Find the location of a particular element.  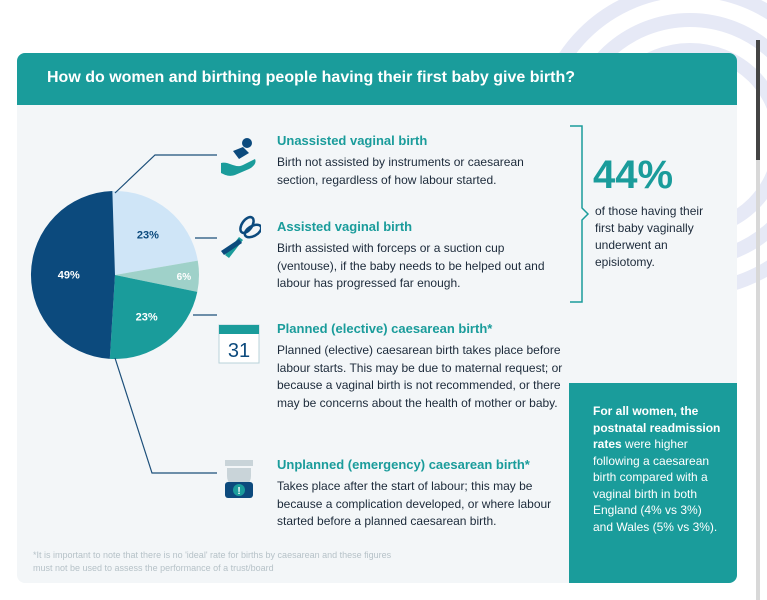

emergency-light-icon: ! is located at coordinates (239, 479).